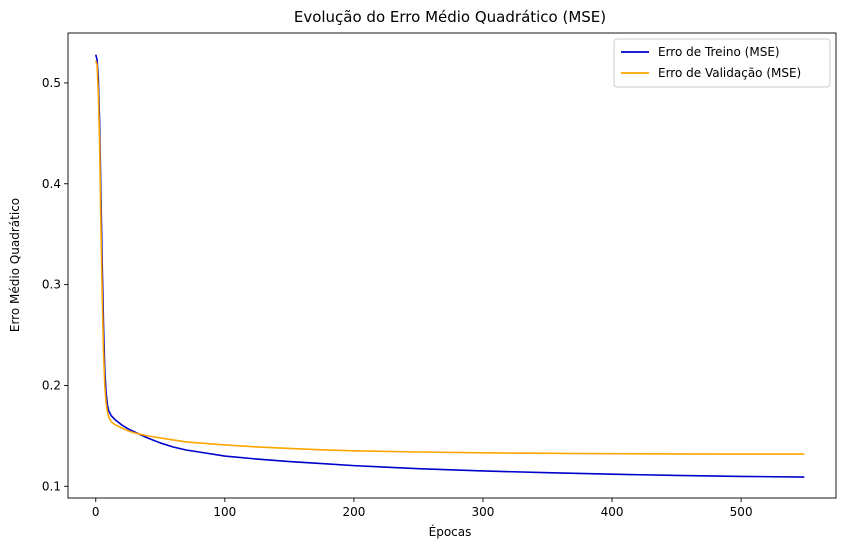 The image size is (846, 549). I want to click on x-tick-label: 200, so click(353, 512).